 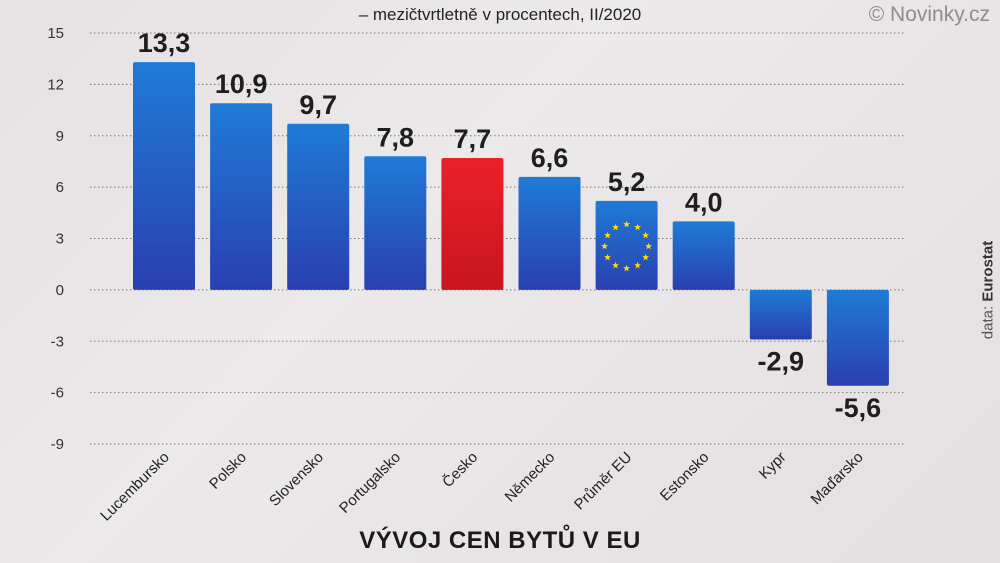 What do you see at coordinates (627, 182) in the screenshot?
I see `value-label: 5,2` at bounding box center [627, 182].